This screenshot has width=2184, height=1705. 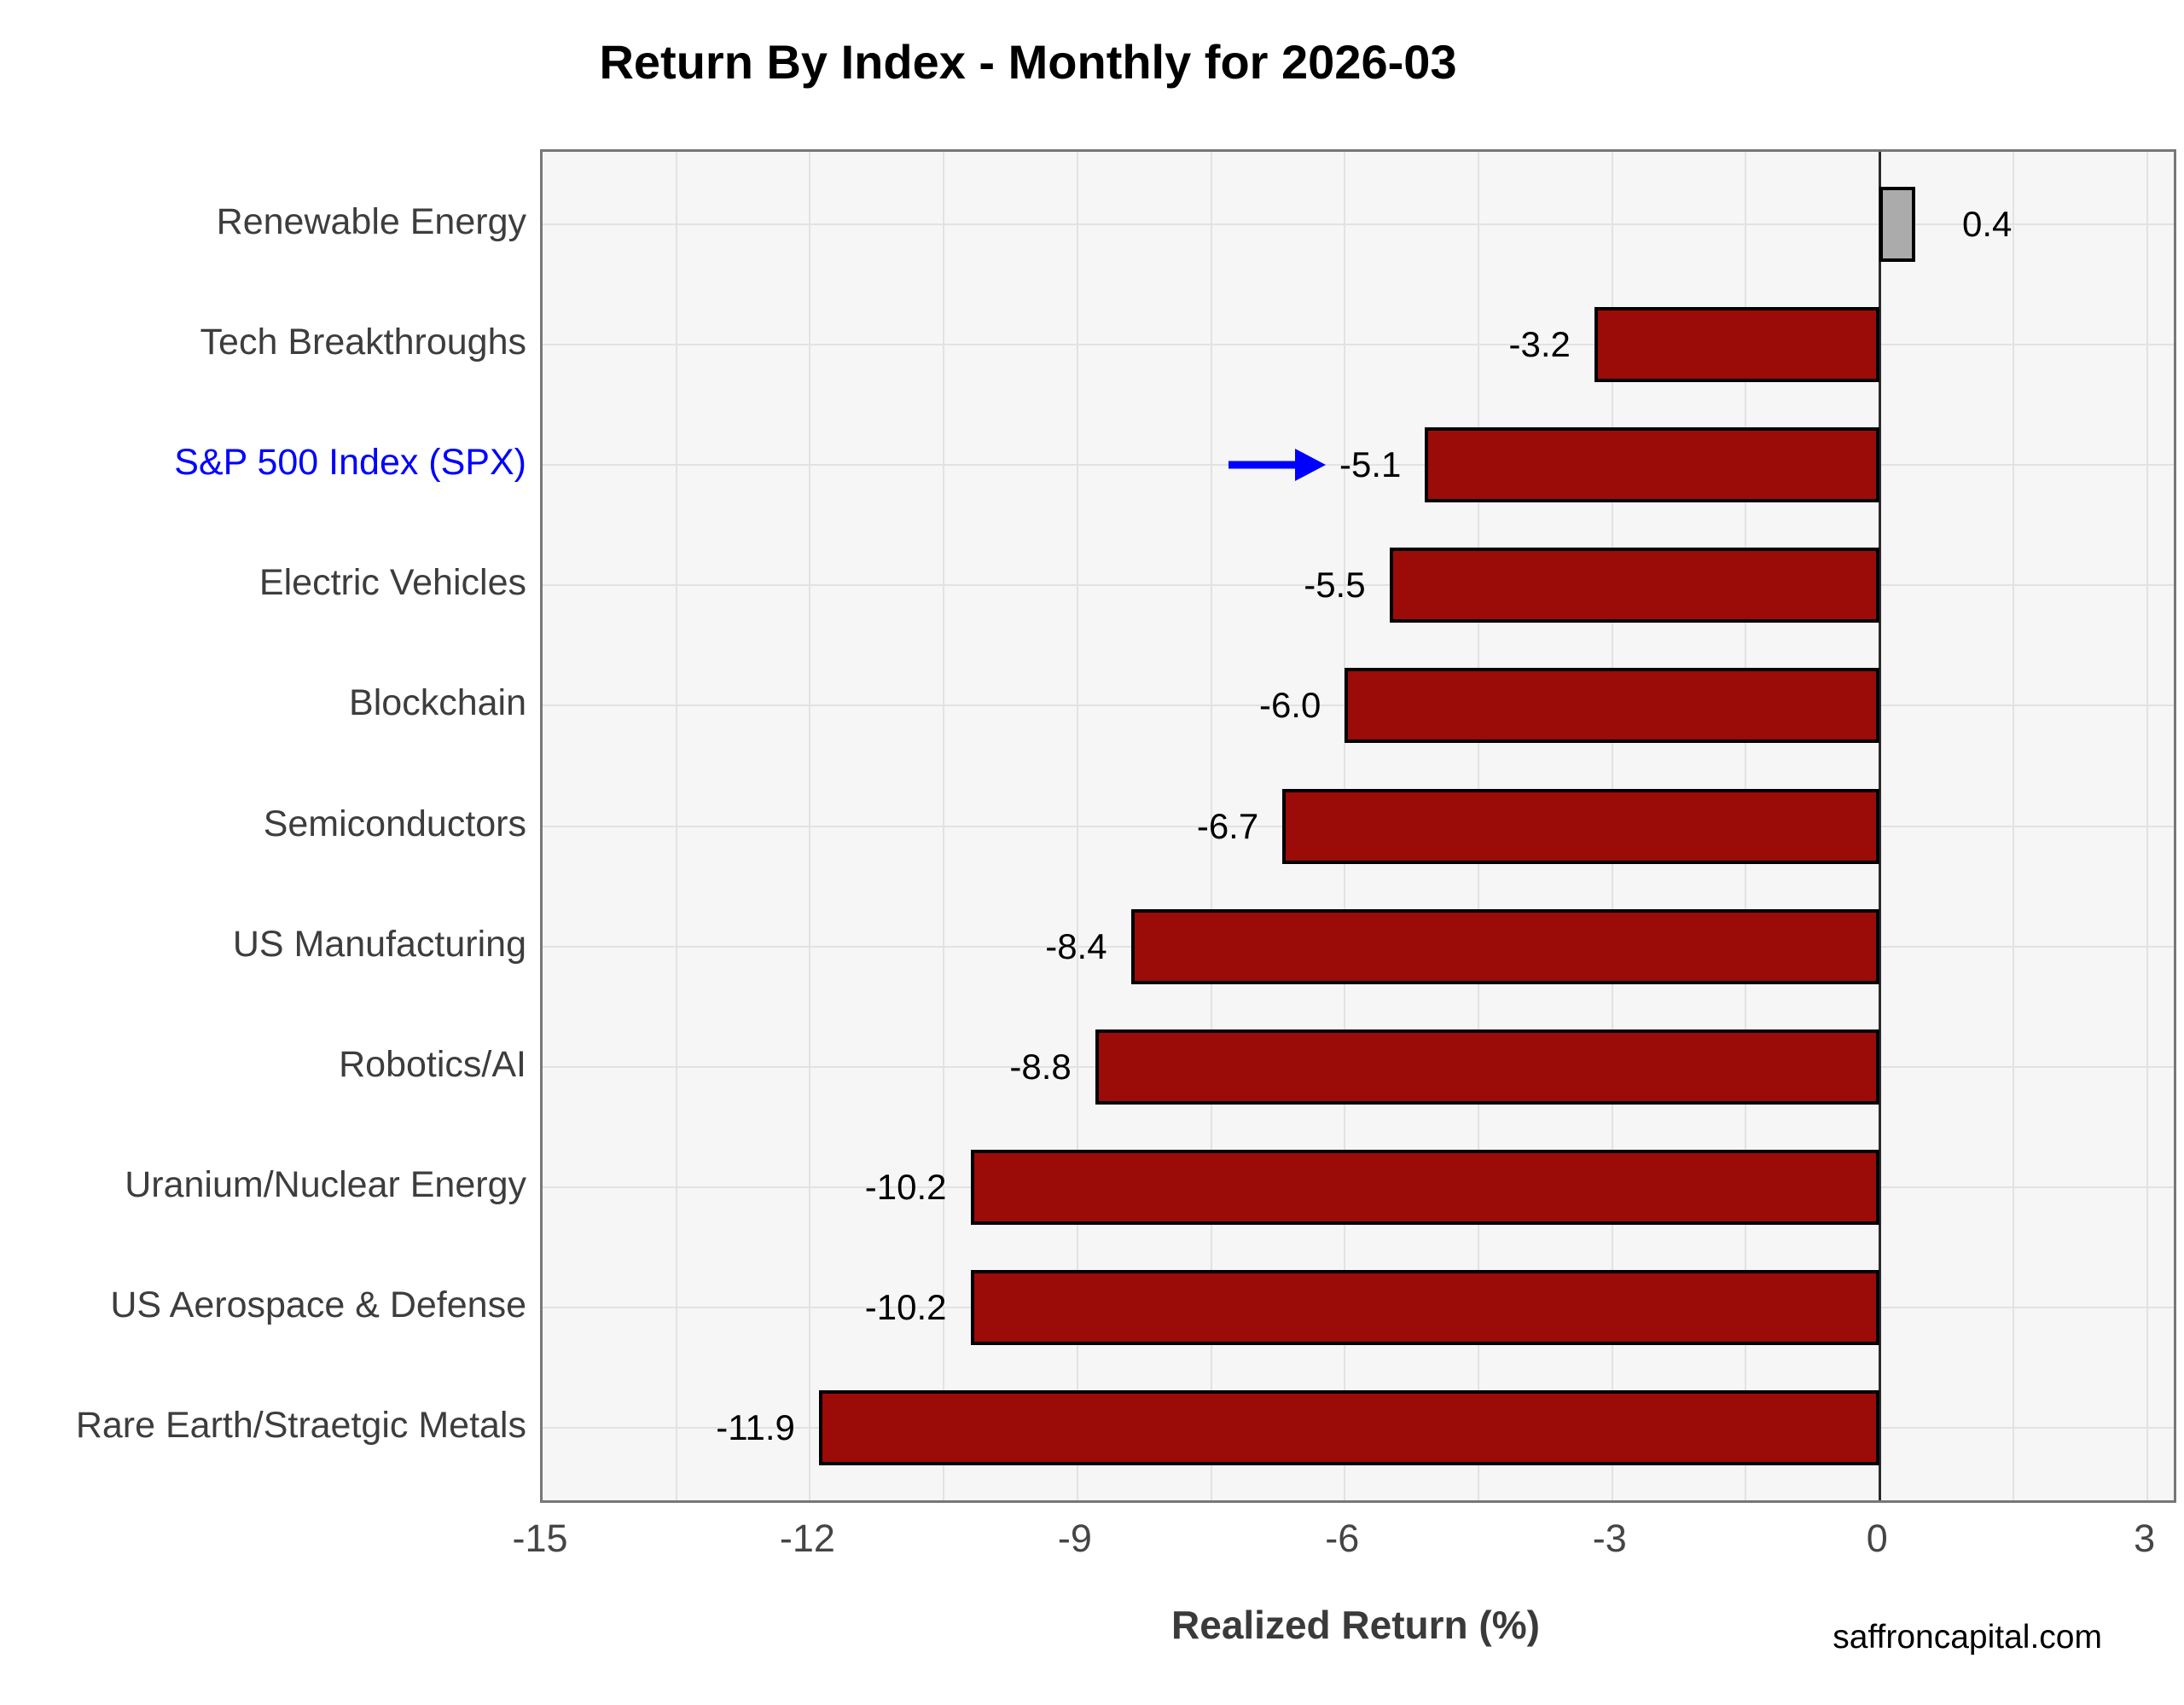 What do you see at coordinates (1581, 826) in the screenshot?
I see `bar-semiconductors` at bounding box center [1581, 826].